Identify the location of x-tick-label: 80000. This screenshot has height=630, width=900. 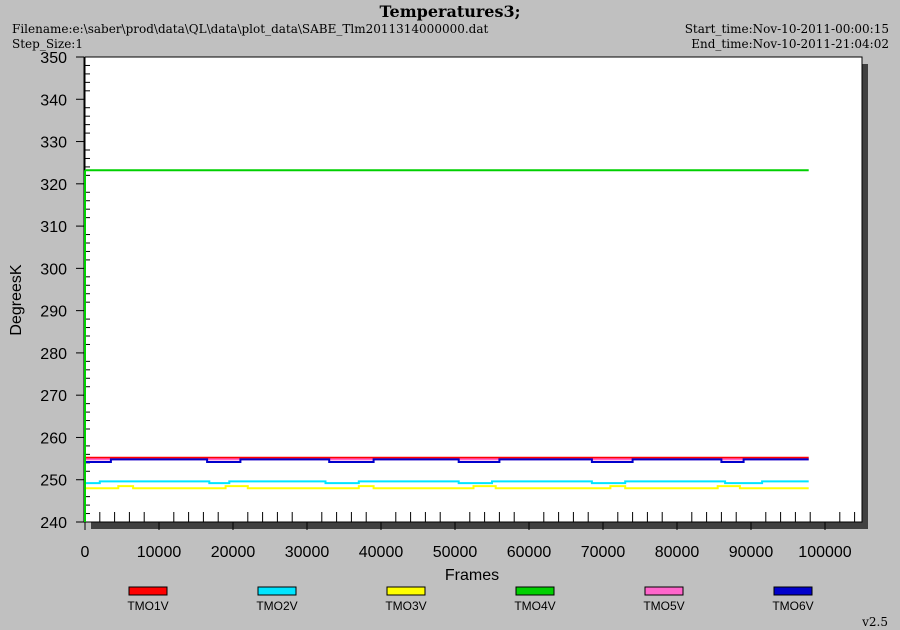
(677, 552).